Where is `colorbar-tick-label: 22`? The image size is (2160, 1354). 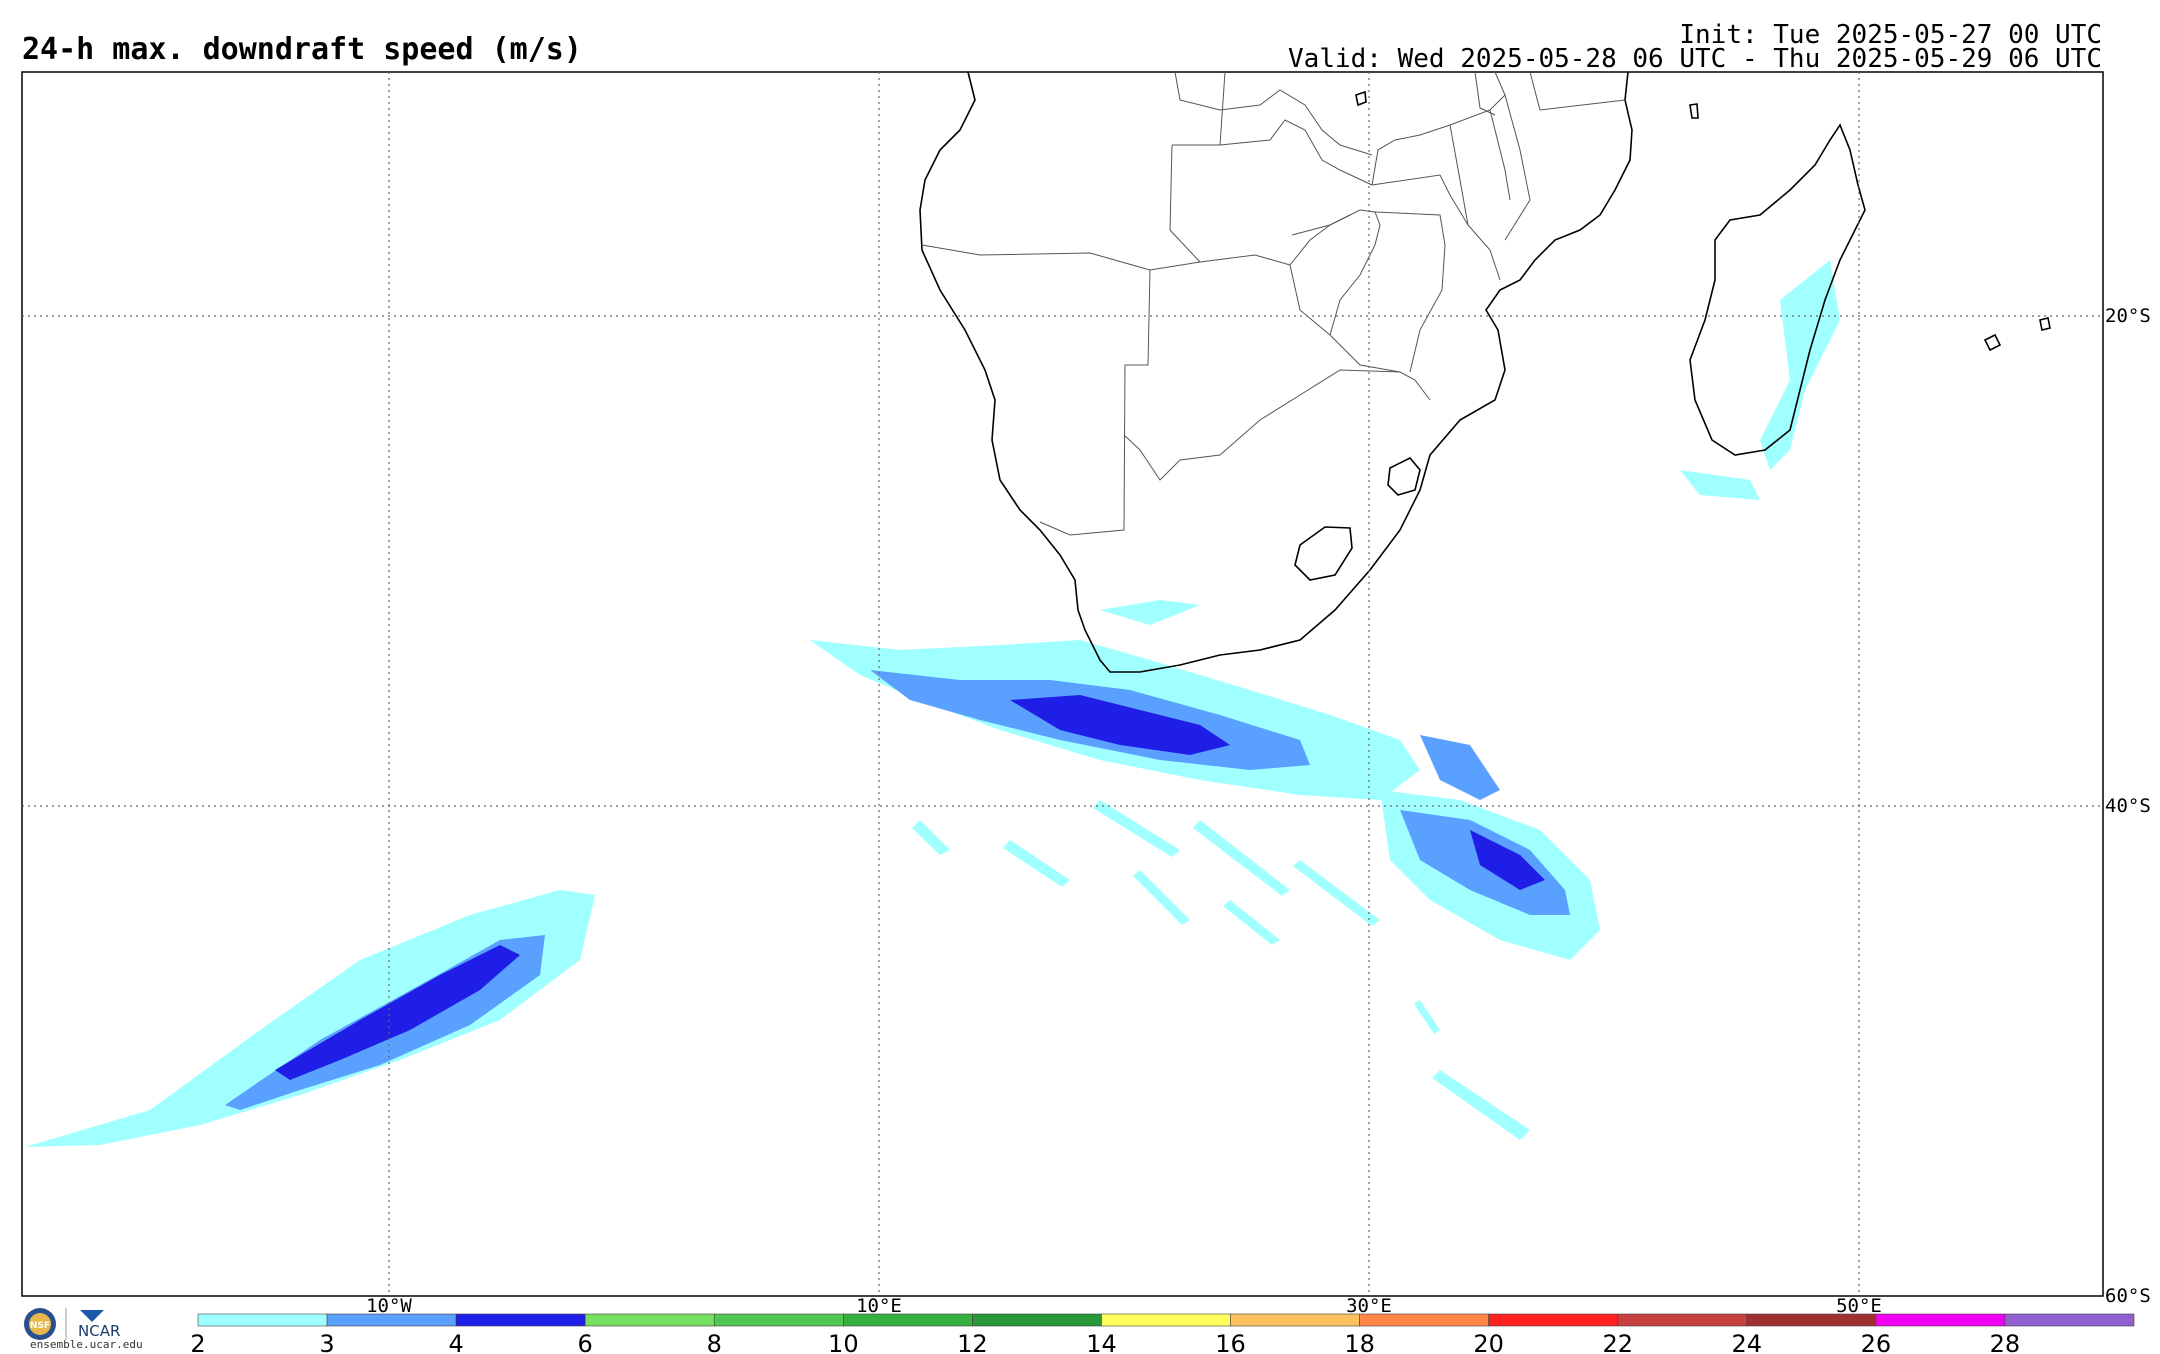
colorbar-tick-label: 22 is located at coordinates (1617, 1342).